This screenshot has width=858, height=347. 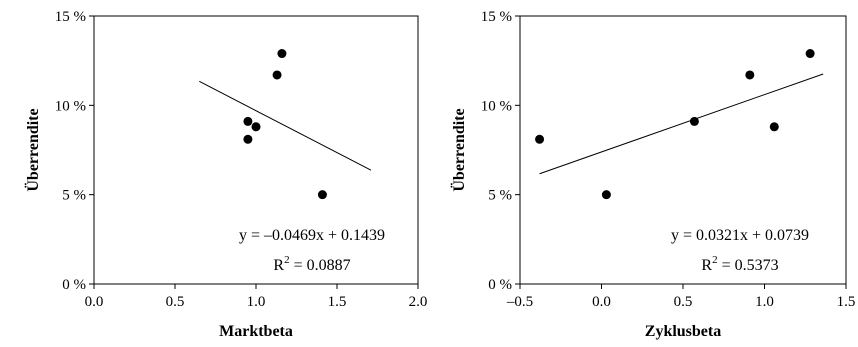 I want to click on regression-equation: y = 0.0321x + 0.0739, so click(x=740, y=235).